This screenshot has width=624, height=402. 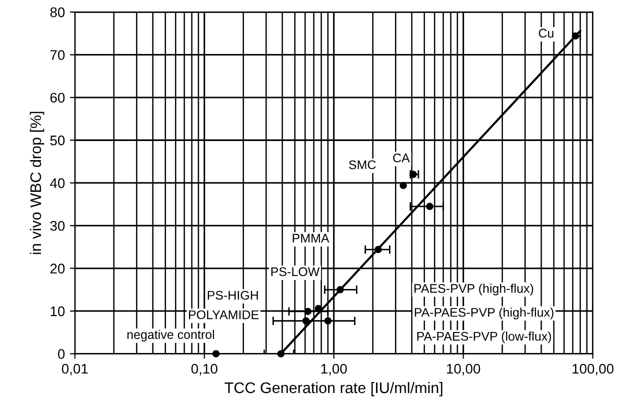 What do you see at coordinates (401, 157) in the screenshot?
I see `annotation: CA` at bounding box center [401, 157].